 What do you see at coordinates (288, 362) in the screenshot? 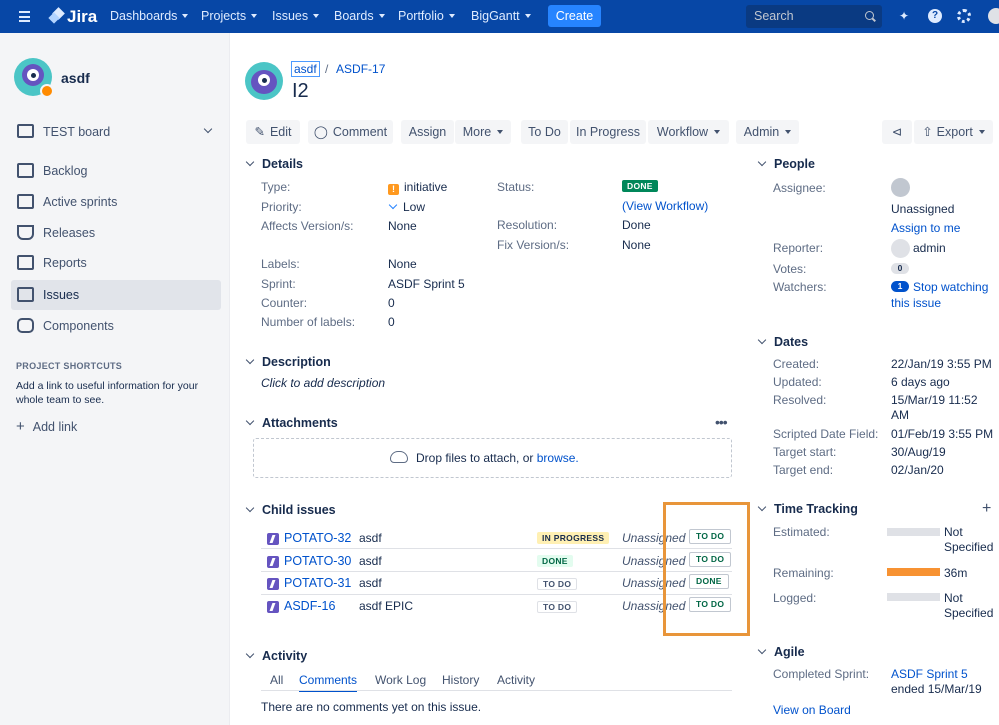
I see `description-section-toggle: Description` at bounding box center [288, 362].